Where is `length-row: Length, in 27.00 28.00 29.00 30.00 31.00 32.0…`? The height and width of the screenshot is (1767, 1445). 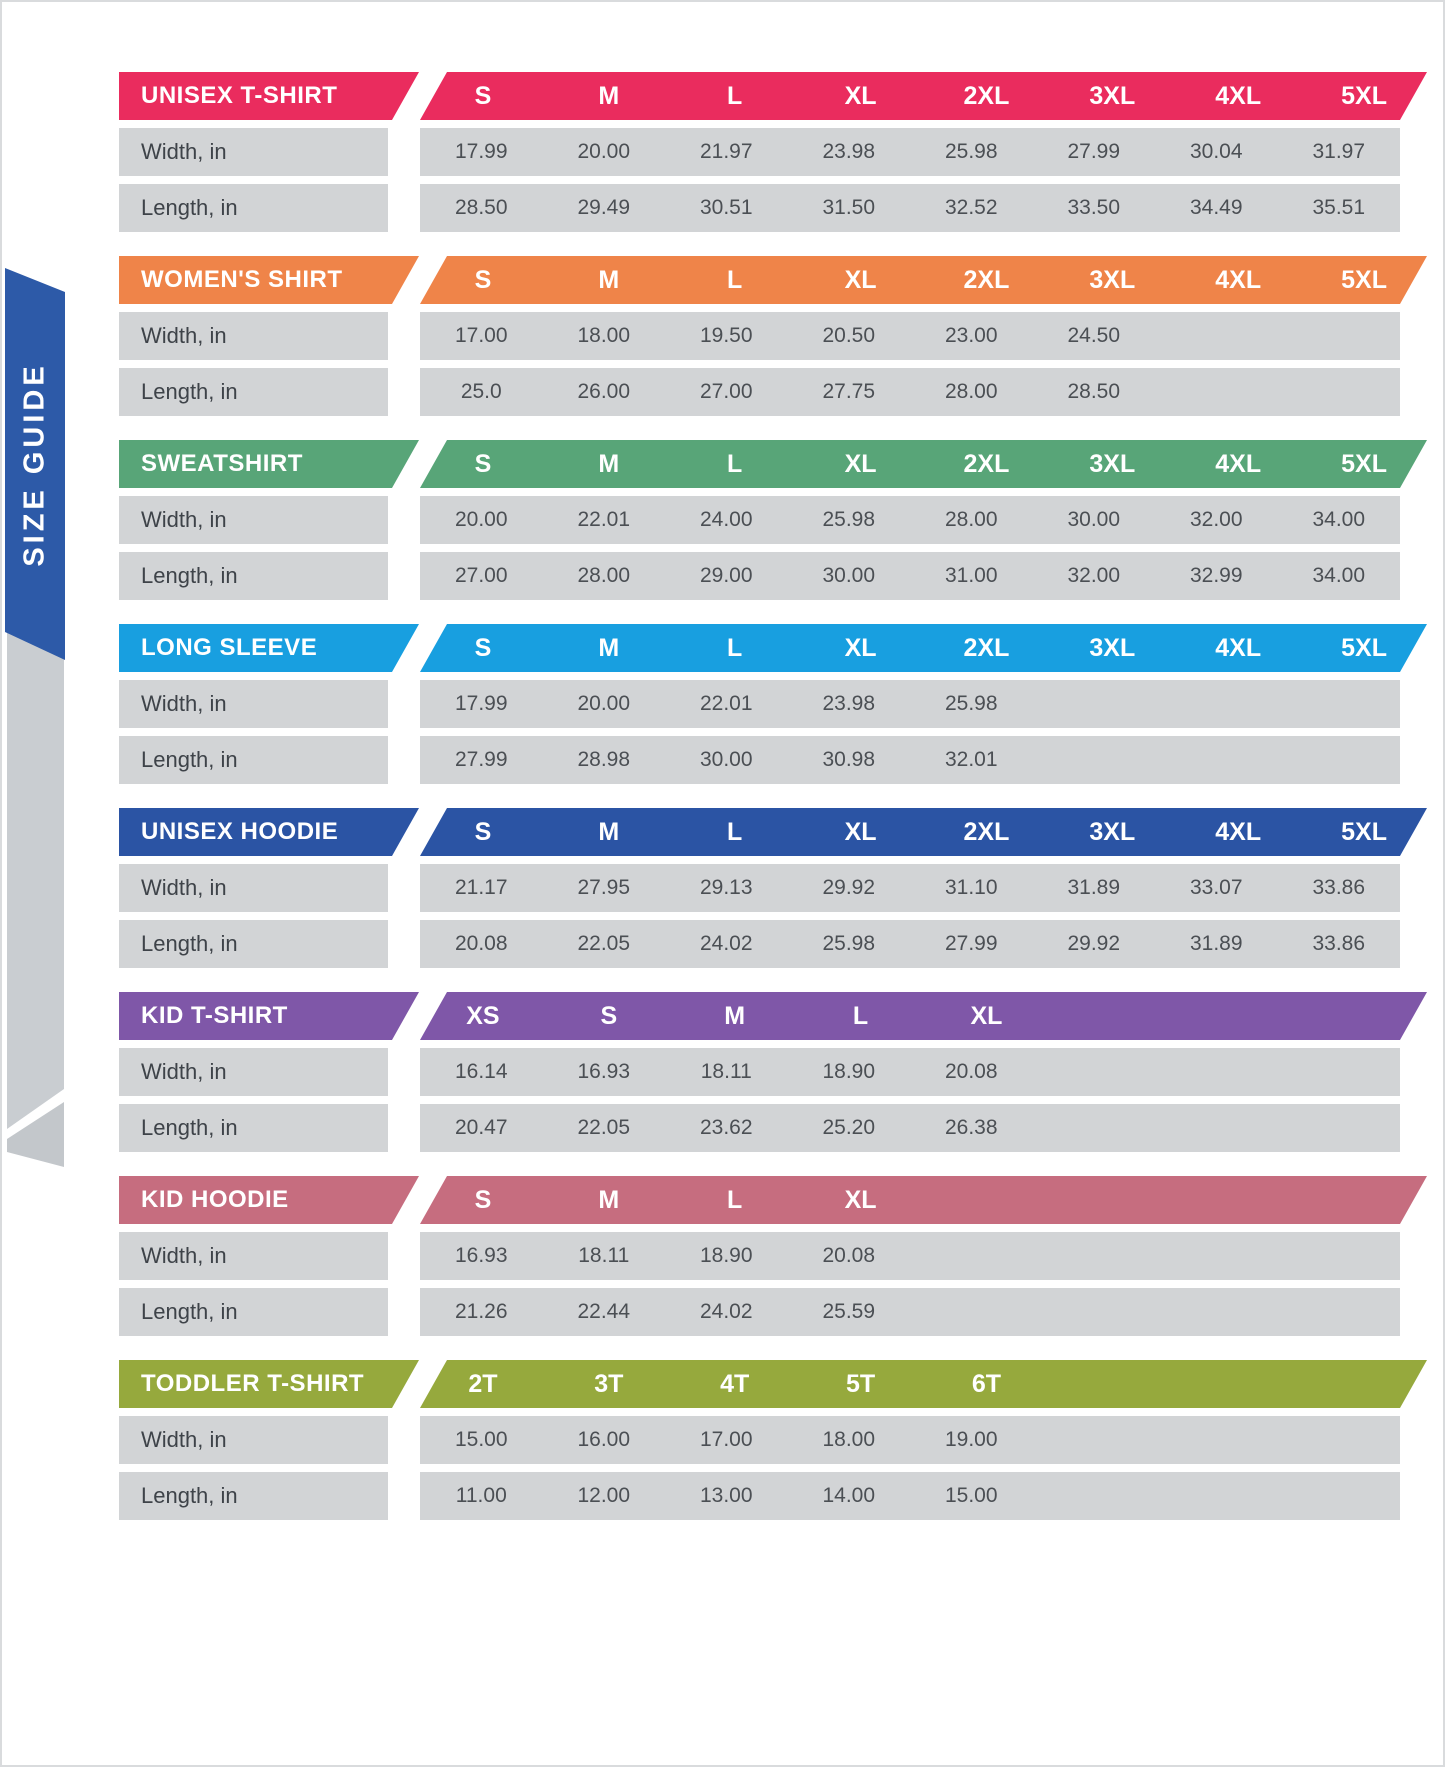 length-row: Length, in 27.00 28.00 29.00 30.00 31.00 32.0… is located at coordinates (759, 576).